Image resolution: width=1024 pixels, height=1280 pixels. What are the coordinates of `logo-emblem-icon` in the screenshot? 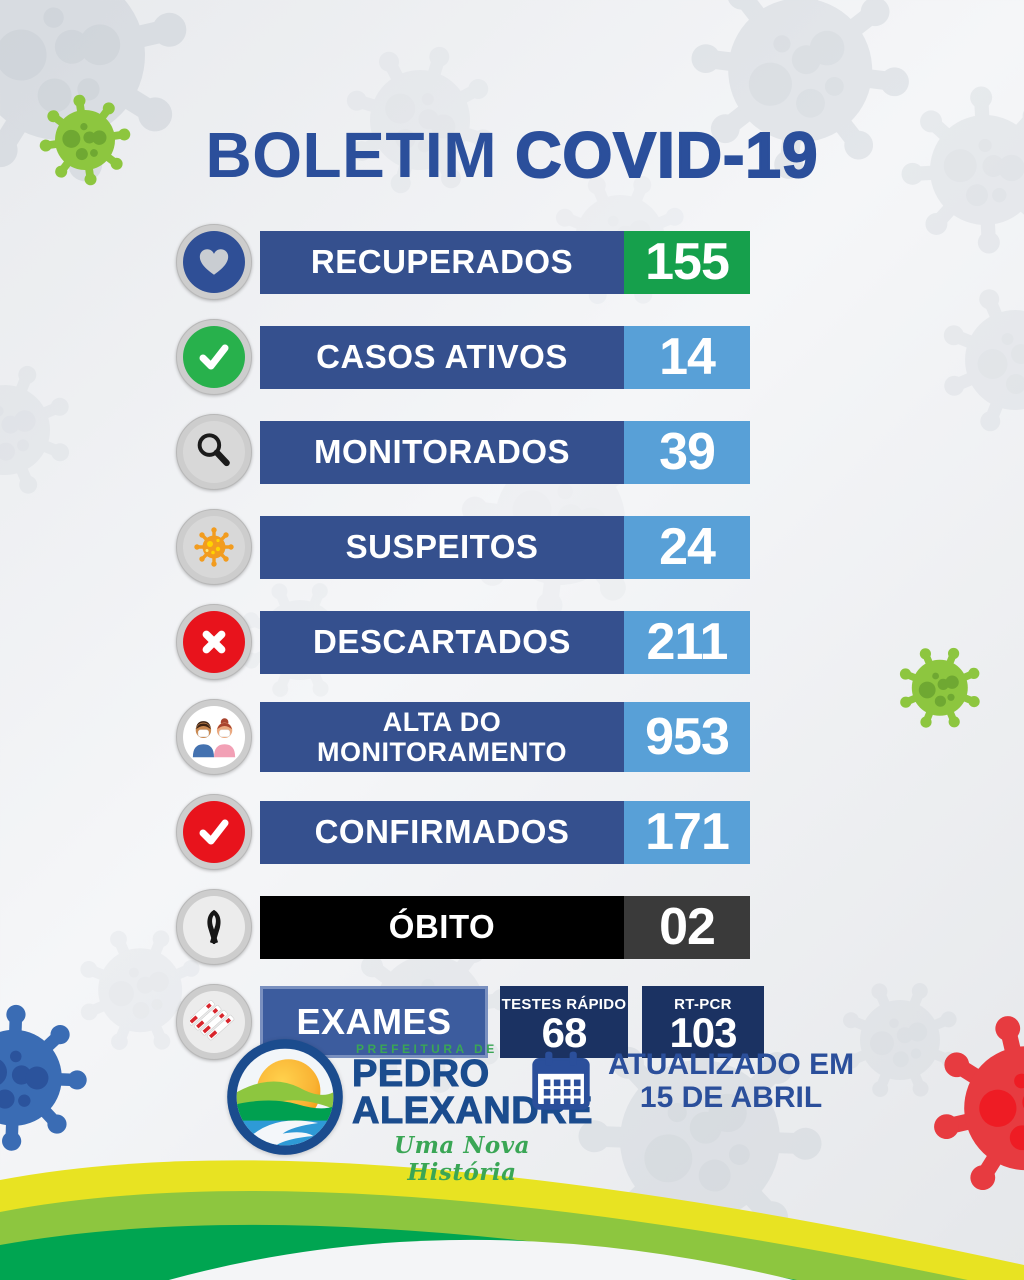 It's located at (285, 1097).